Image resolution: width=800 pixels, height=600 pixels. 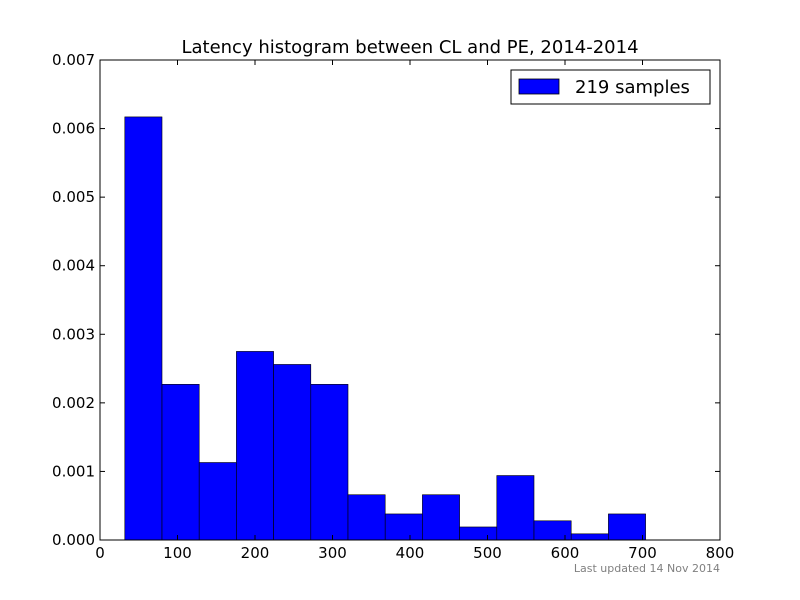 What do you see at coordinates (177, 553) in the screenshot?
I see `x-tick-label-1: 100` at bounding box center [177, 553].